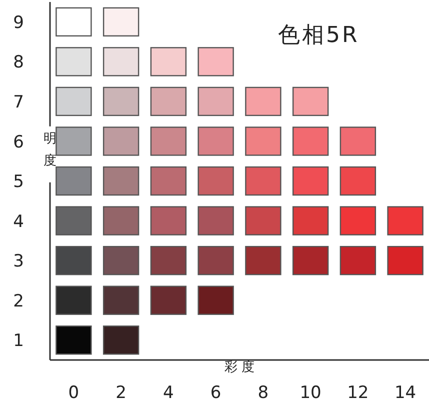 Image resolution: width=429 pixels, height=405 pixels. What do you see at coordinates (74, 393) in the screenshot?
I see `x-tick-label: 0` at bounding box center [74, 393].